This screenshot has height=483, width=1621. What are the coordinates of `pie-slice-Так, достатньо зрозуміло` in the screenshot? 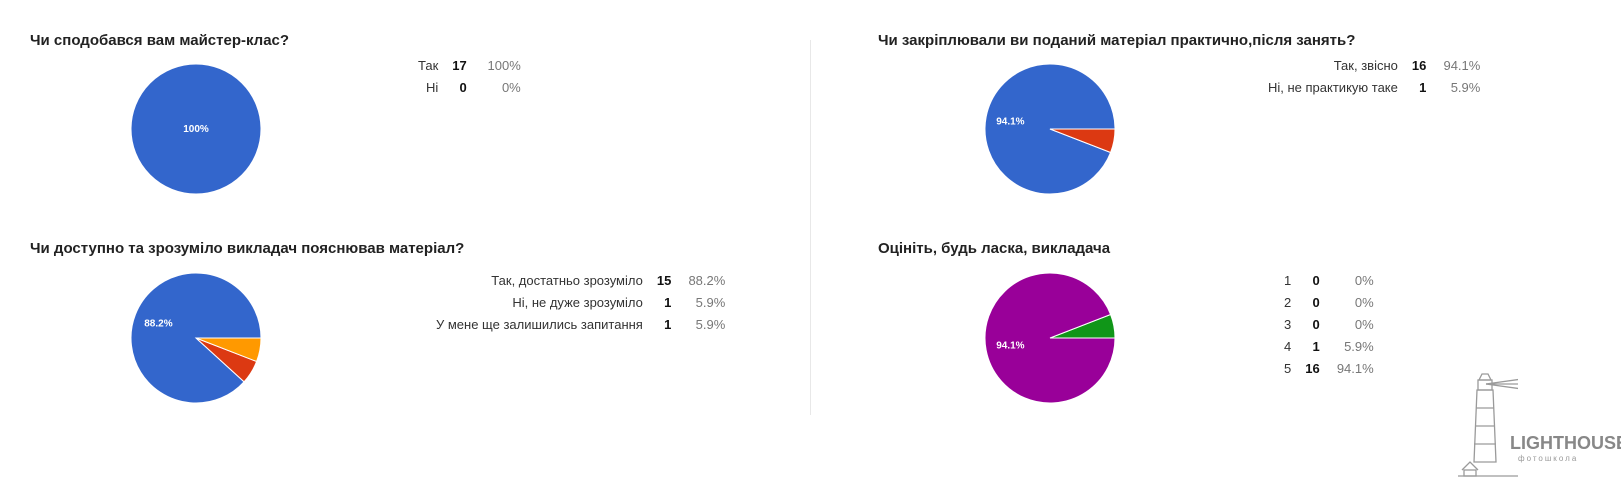 It's located at (196, 338).